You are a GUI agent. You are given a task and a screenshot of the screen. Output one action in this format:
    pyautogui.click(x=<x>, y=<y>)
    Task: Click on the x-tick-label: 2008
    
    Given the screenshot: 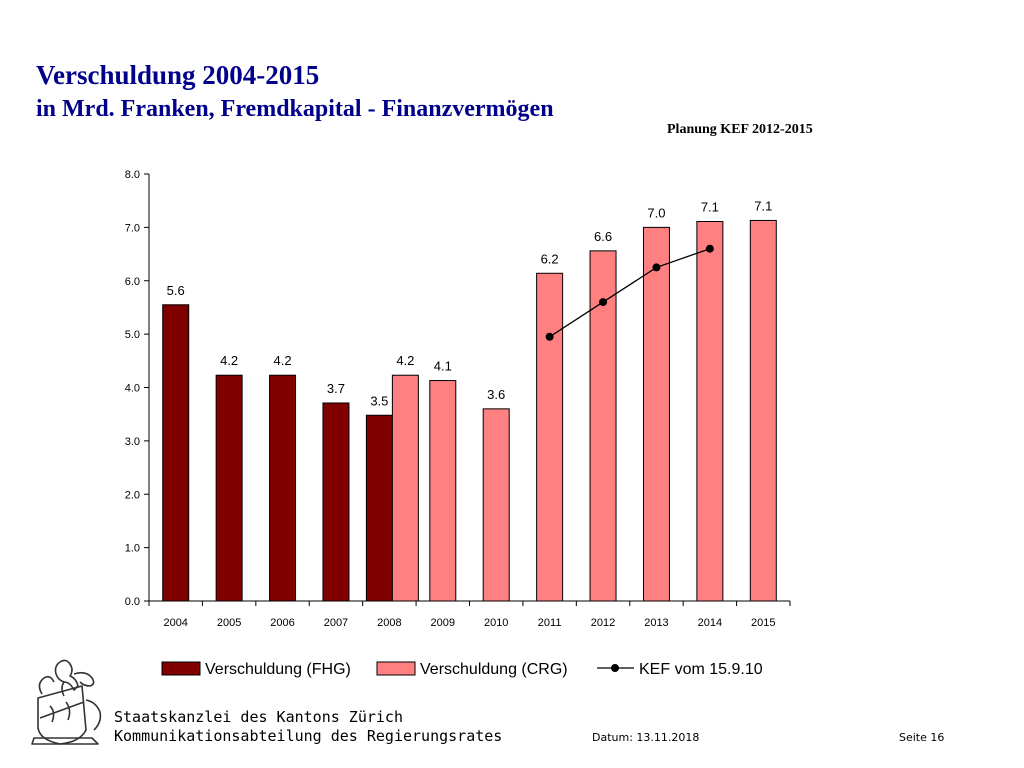 What is the action you would take?
    pyautogui.click(x=389, y=623)
    